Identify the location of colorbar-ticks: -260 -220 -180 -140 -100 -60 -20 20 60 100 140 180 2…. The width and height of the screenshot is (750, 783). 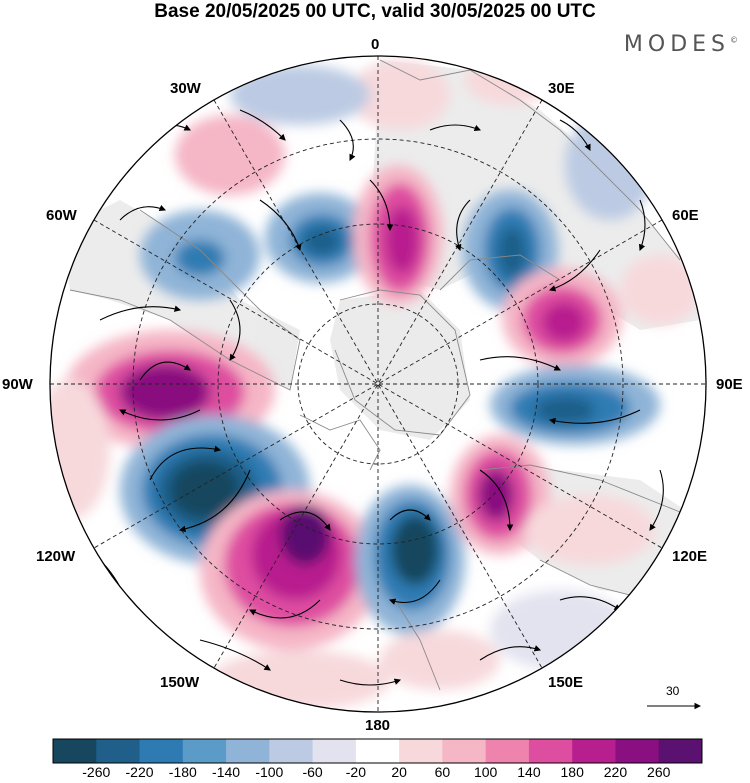
(375, 773).